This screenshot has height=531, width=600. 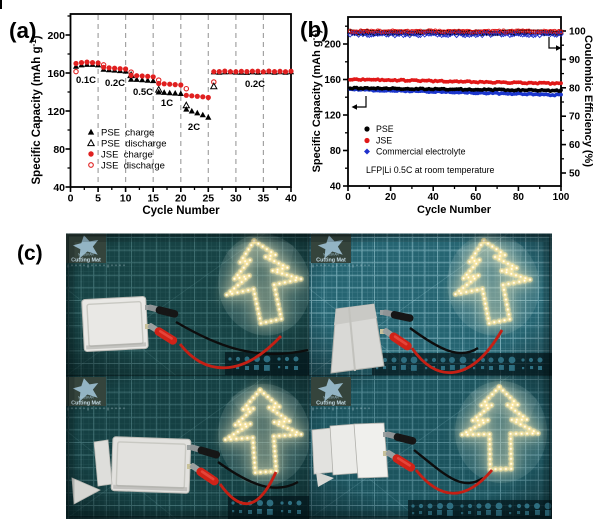 What do you see at coordinates (208, 199) in the screenshot?
I see `svg-text: 25` at bounding box center [208, 199].